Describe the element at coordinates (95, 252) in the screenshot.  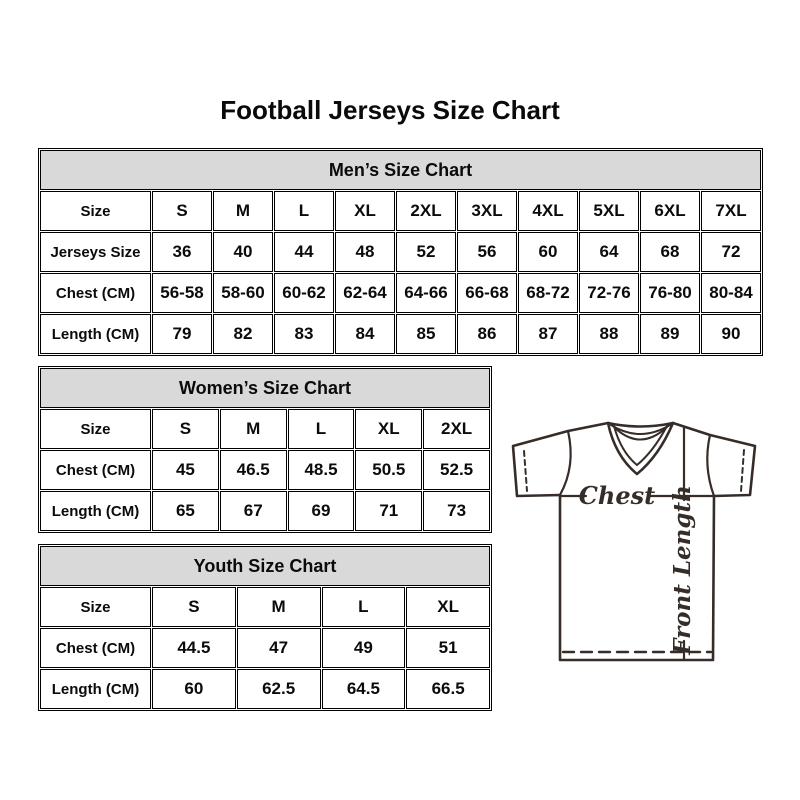
I see `mens-jerseys-row-label: Jerseys Size` at that location.